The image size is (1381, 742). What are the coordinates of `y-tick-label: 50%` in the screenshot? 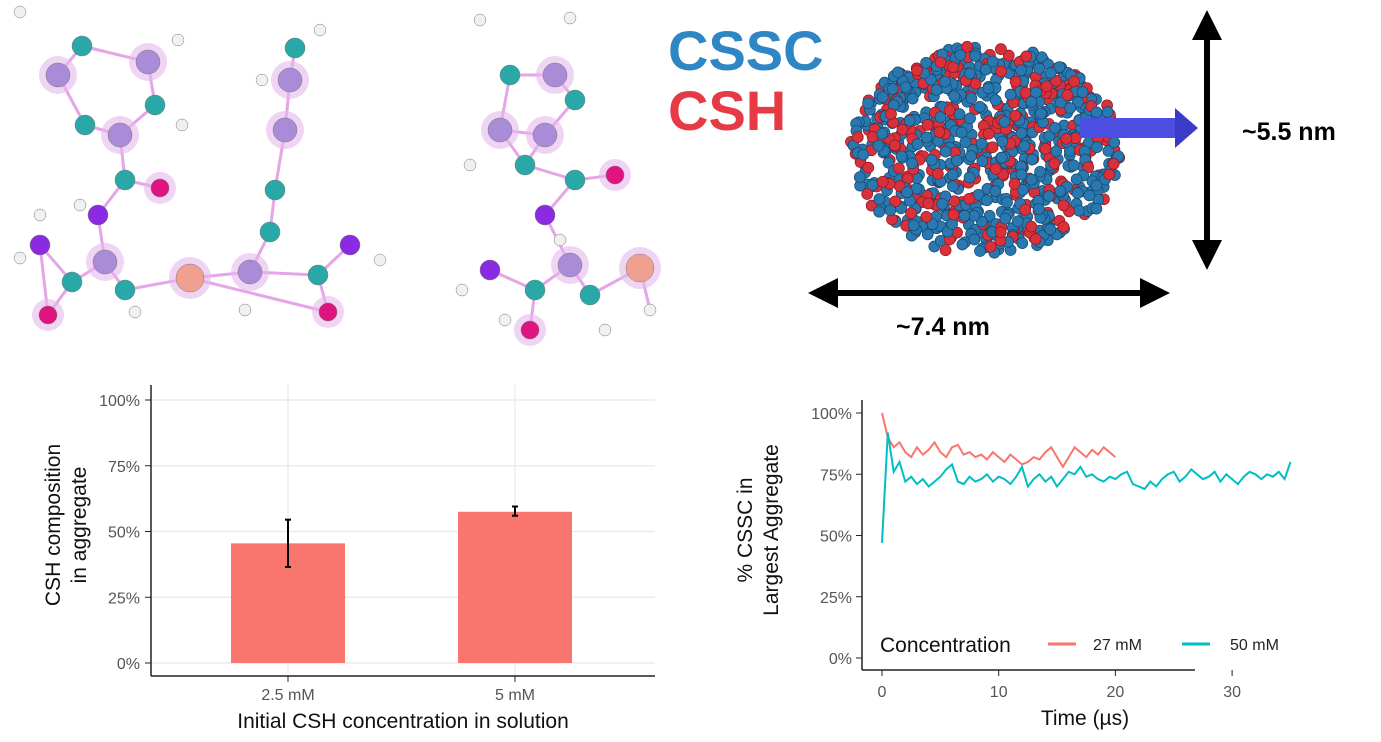 It's located at (836, 537).